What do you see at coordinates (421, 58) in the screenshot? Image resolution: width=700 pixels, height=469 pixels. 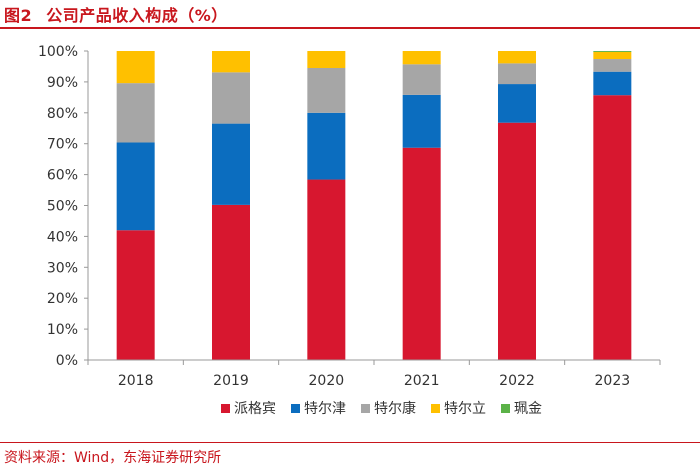 I see `bar-segment-2021-s3` at bounding box center [421, 58].